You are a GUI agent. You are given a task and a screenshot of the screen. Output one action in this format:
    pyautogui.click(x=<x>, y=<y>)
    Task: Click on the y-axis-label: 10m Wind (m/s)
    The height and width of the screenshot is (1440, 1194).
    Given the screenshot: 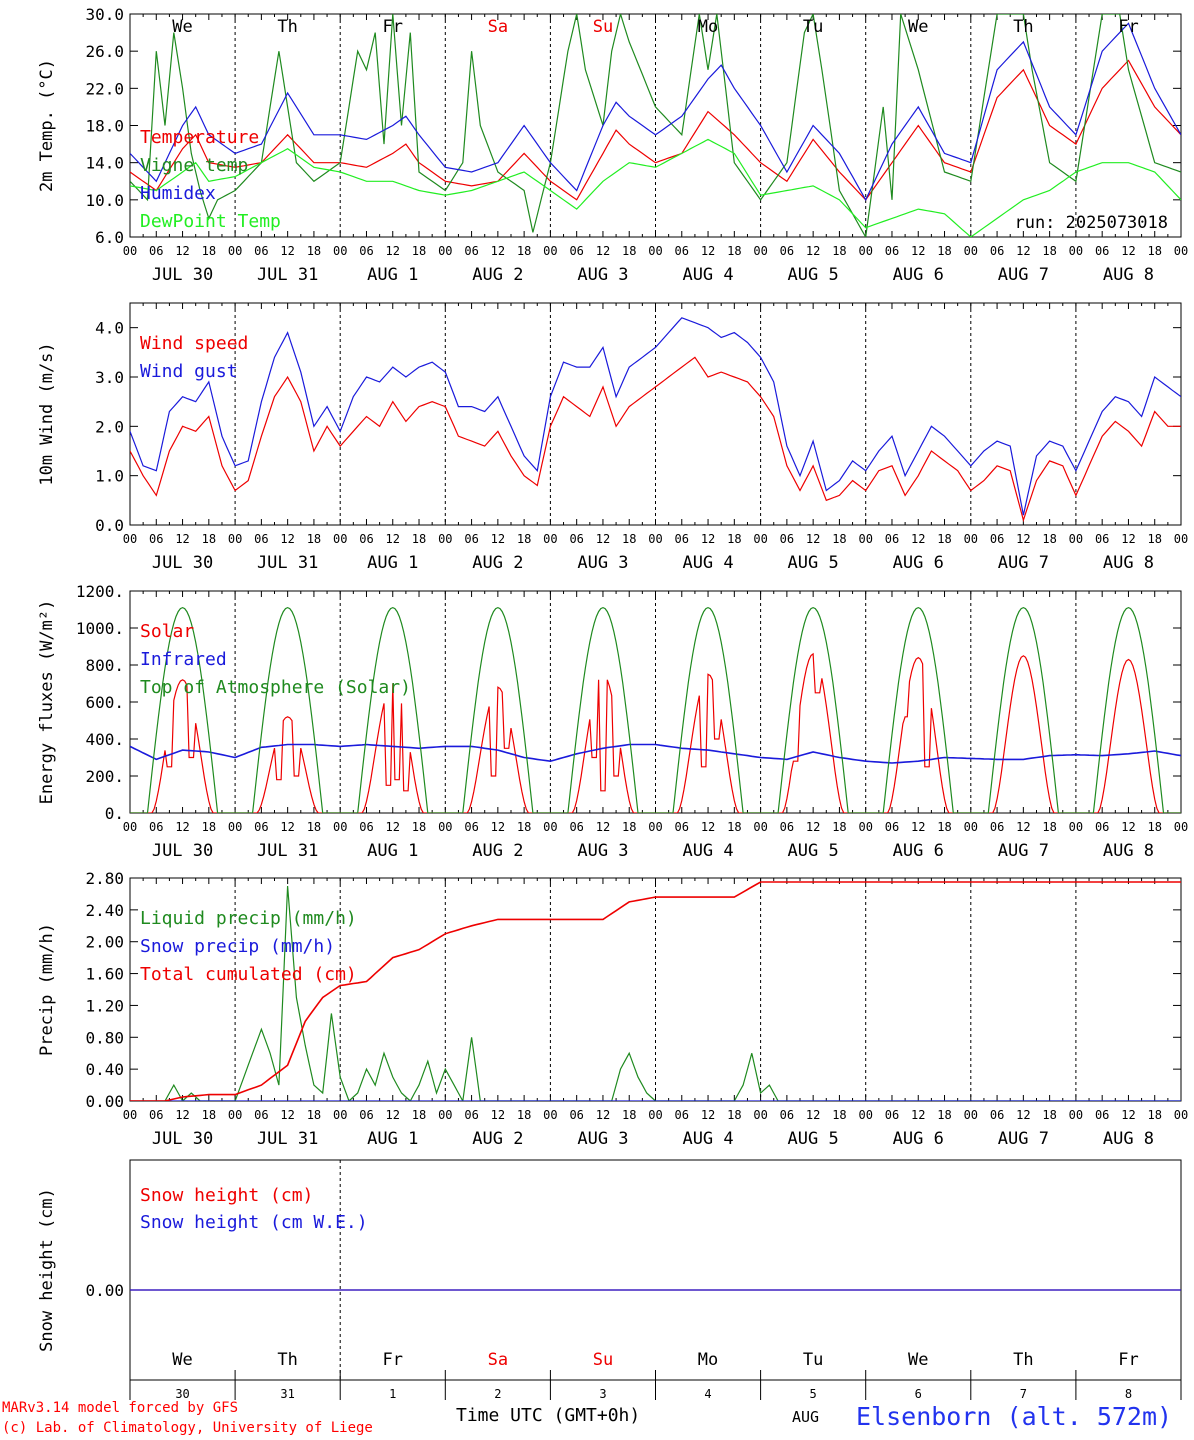 What is the action you would take?
    pyautogui.click(x=47, y=413)
    